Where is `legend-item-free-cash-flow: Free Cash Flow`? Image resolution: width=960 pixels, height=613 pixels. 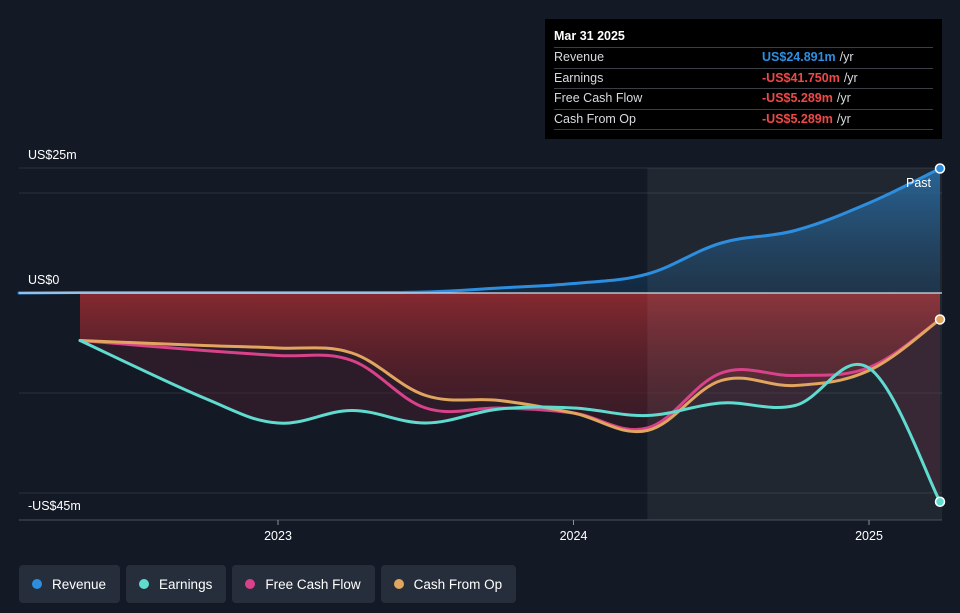 legend-item-free-cash-flow: Free Cash Flow is located at coordinates (303, 584).